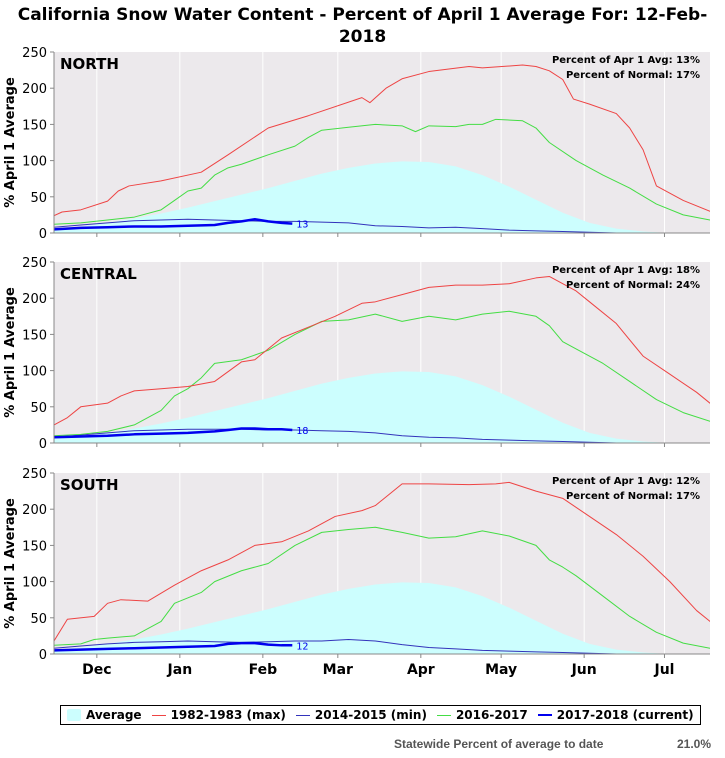 The image size is (725, 758). I want to click on legend-item-min: 2014-2015 (min), so click(361, 715).